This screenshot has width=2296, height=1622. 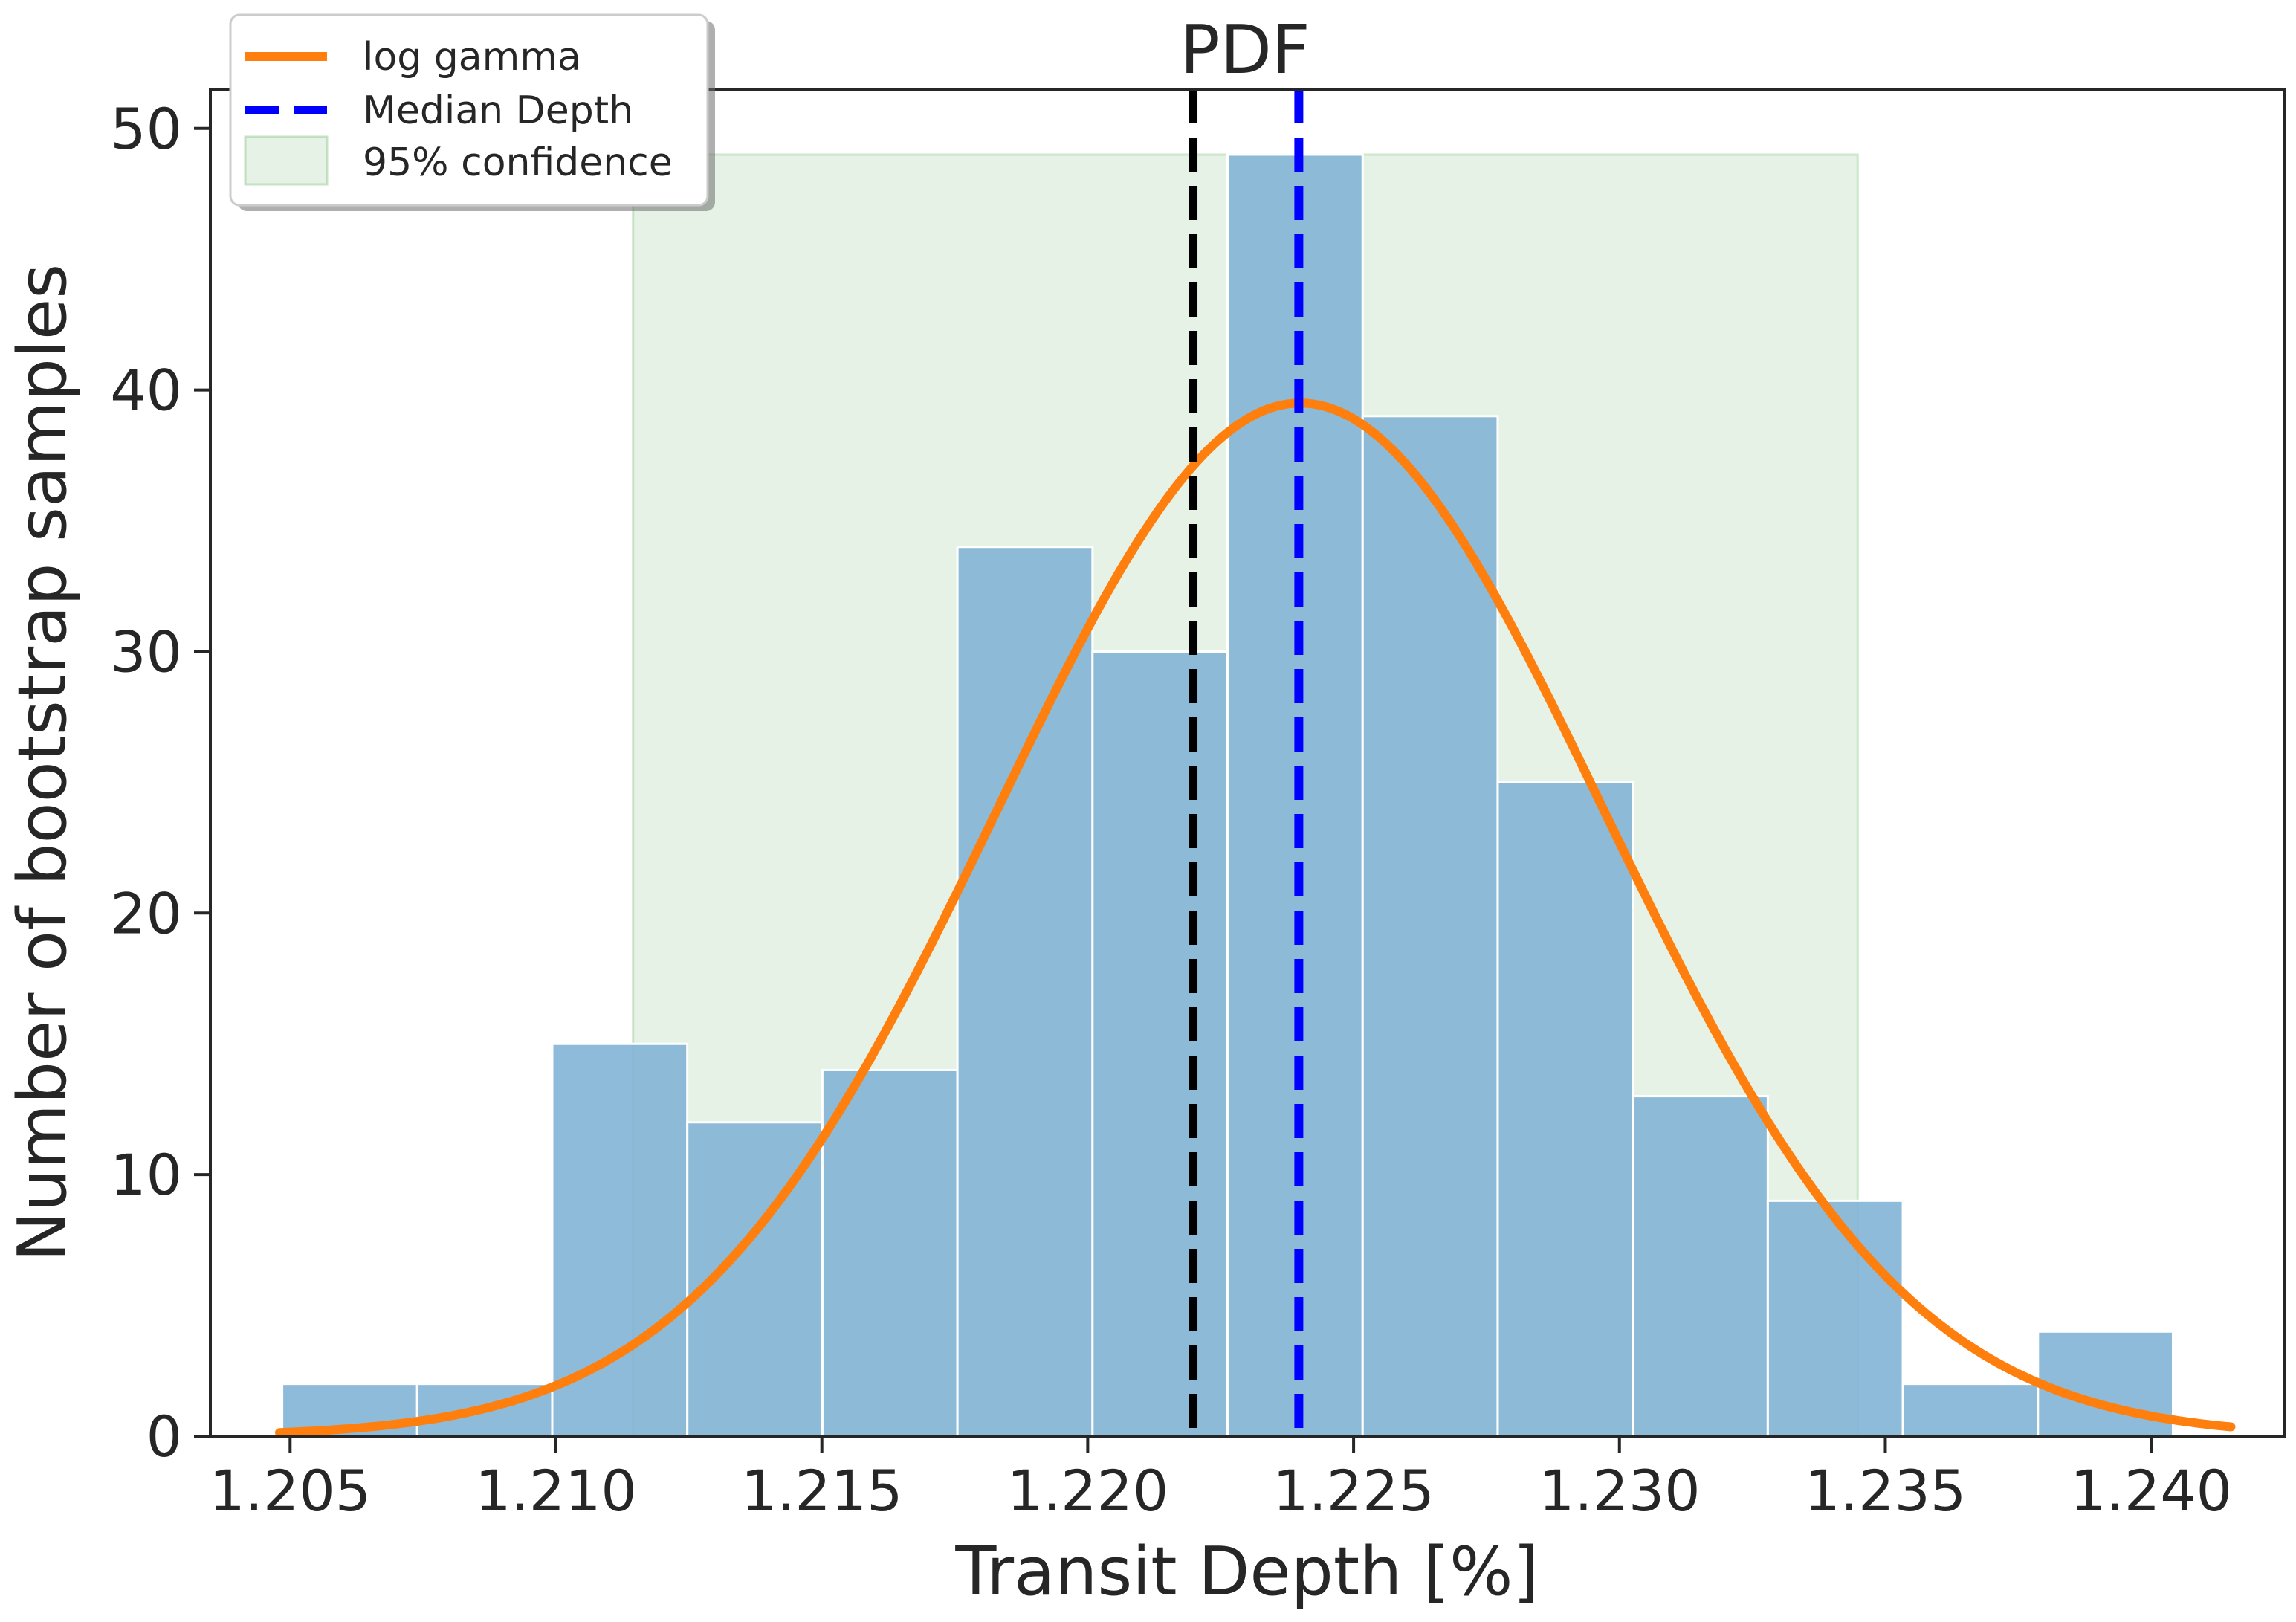 I want to click on legend-label: 95% confidence, so click(x=518, y=162).